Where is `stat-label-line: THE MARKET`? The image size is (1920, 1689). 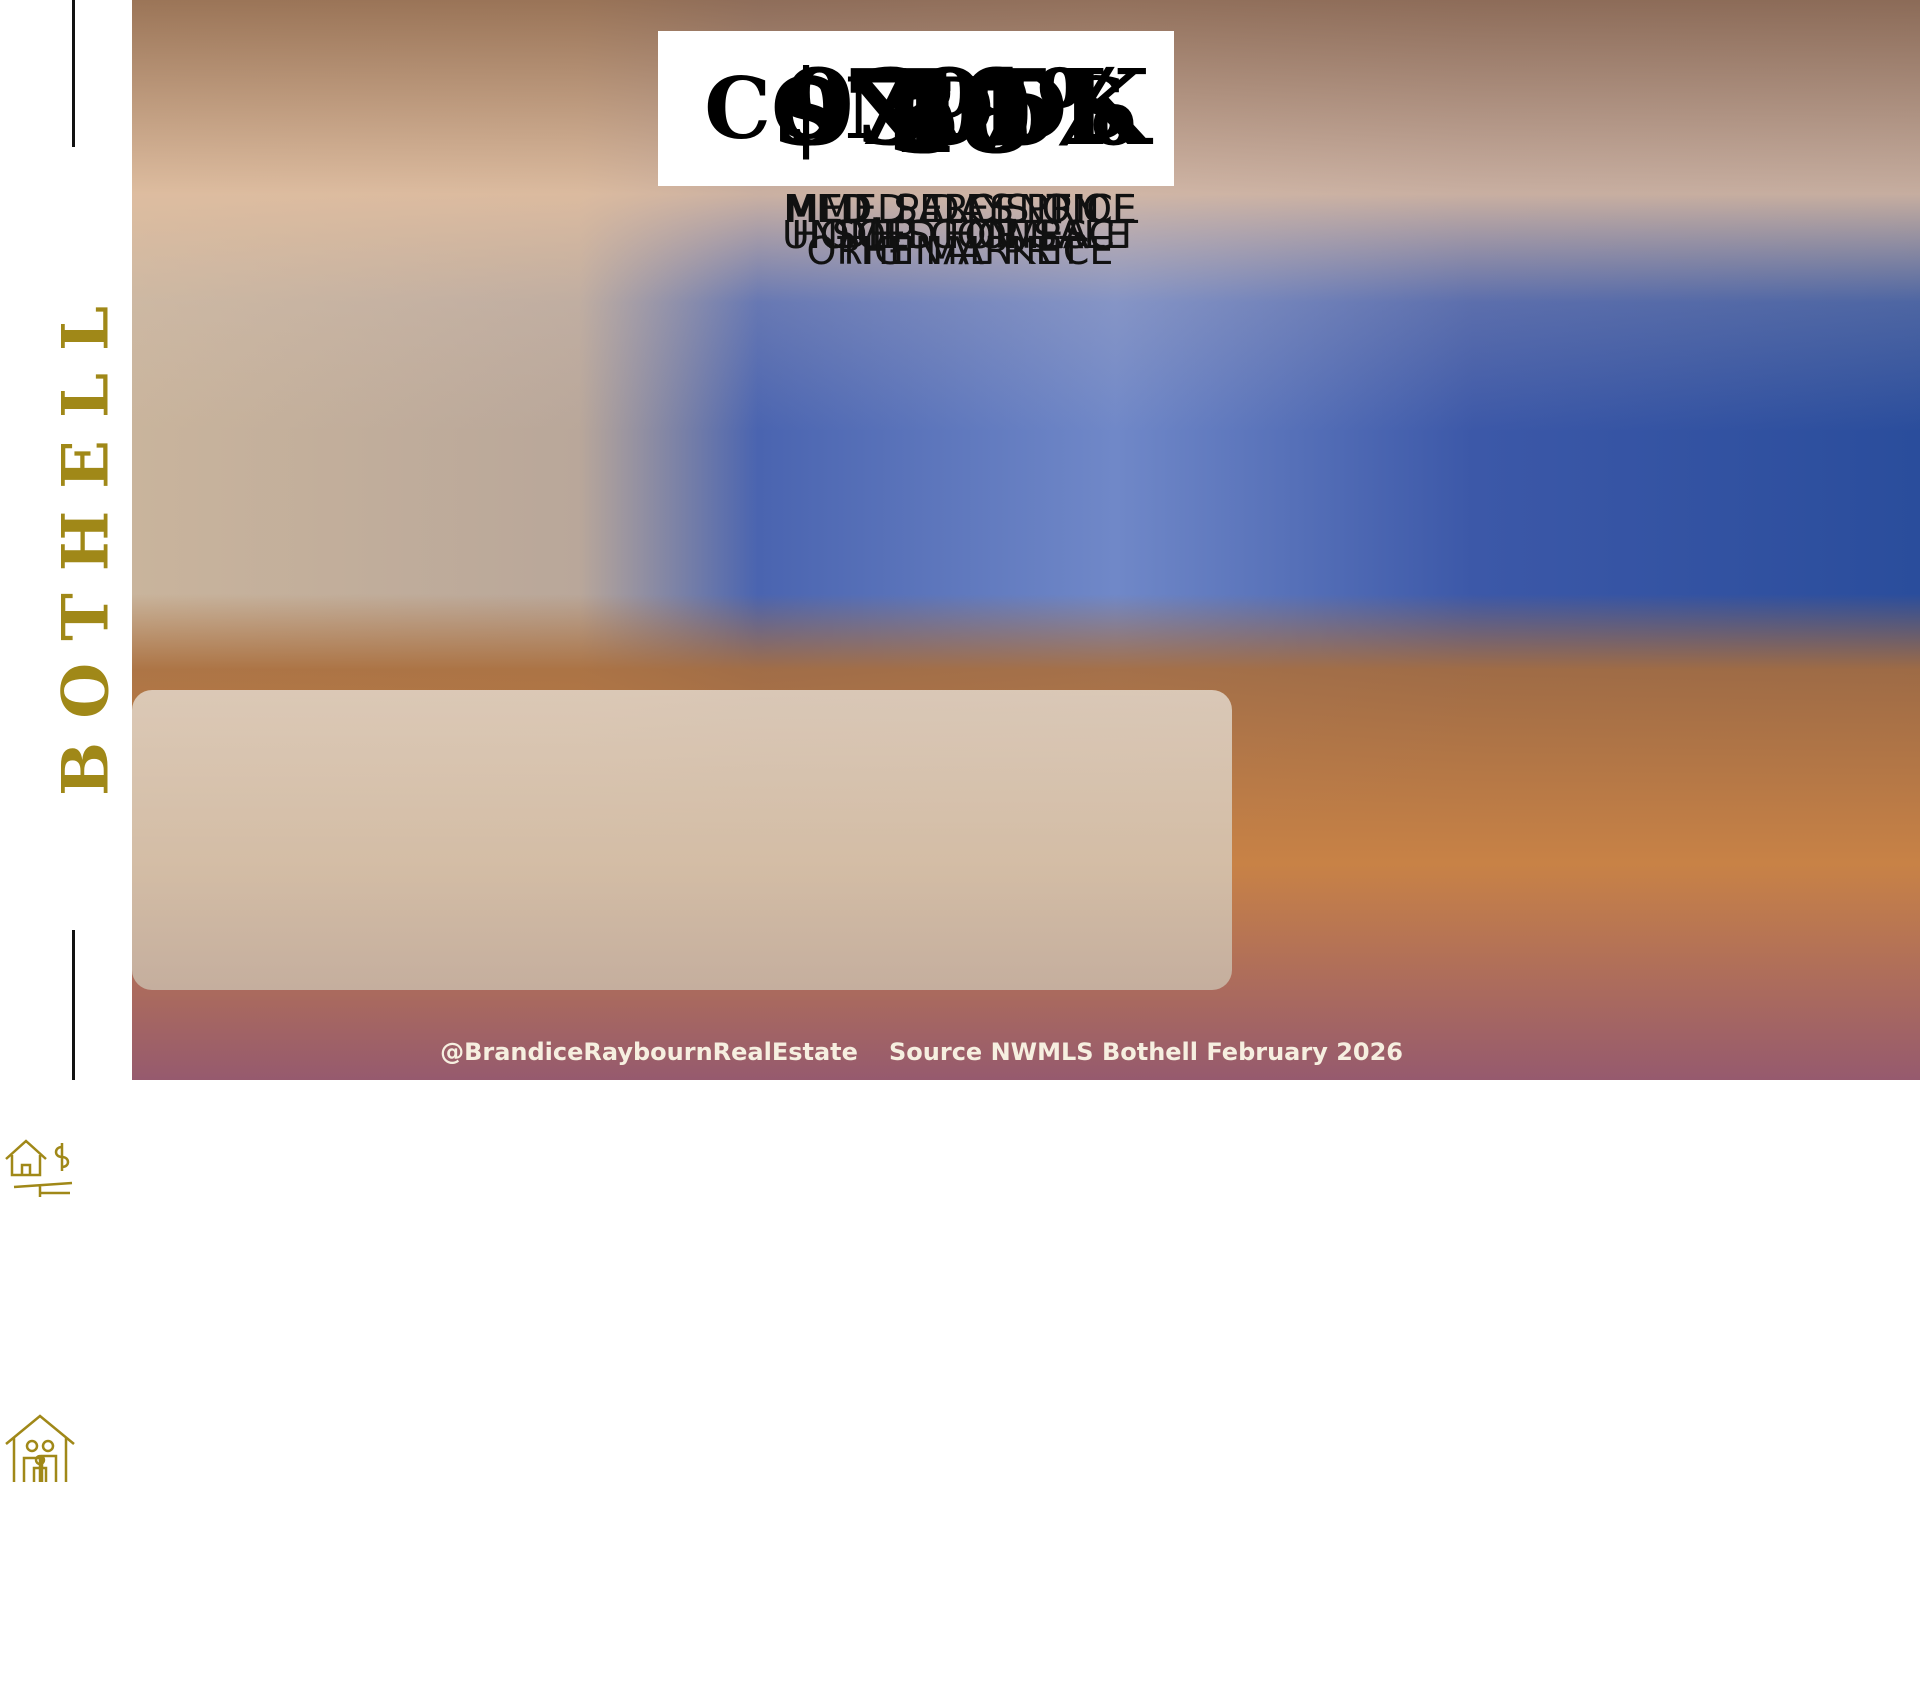
stat-label-line: THE MARKET is located at coordinates (960, 251).